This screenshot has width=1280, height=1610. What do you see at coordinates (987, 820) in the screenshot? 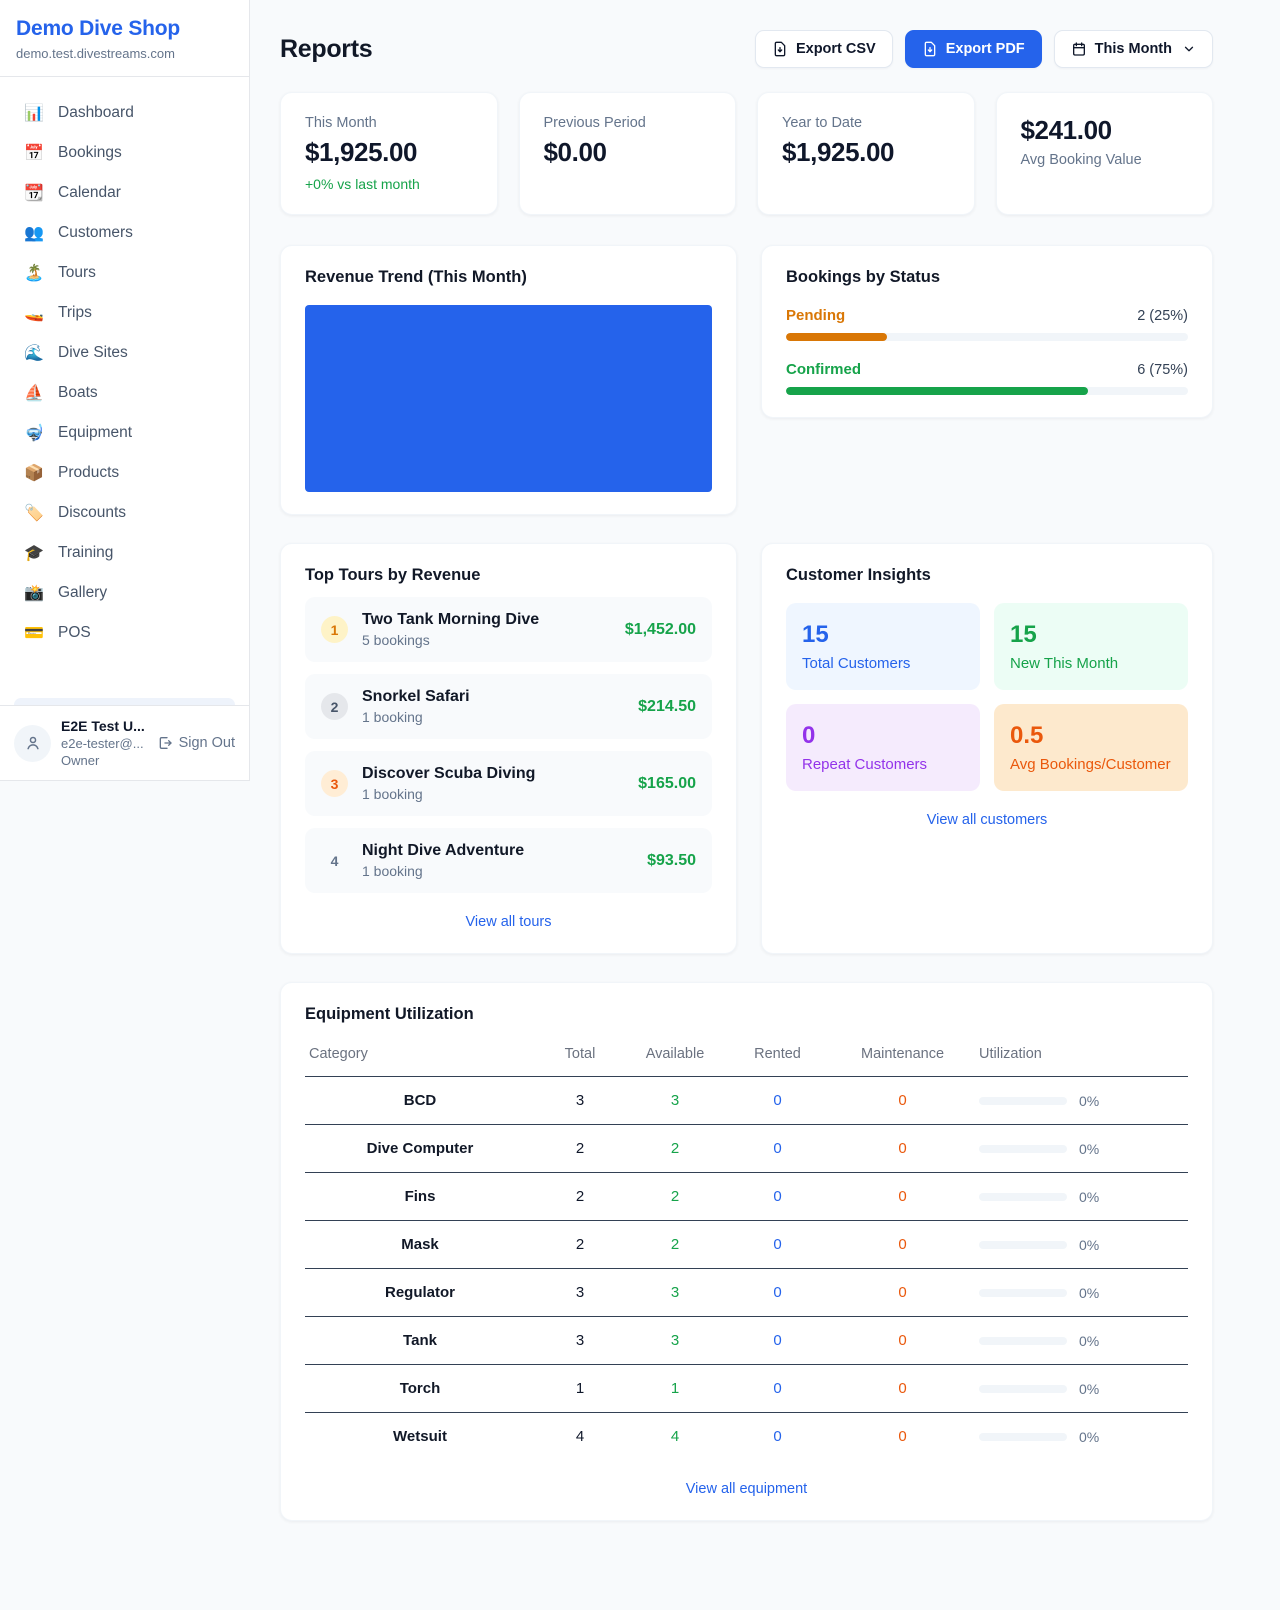
I see `view-all-customers-link: View all customers` at bounding box center [987, 820].